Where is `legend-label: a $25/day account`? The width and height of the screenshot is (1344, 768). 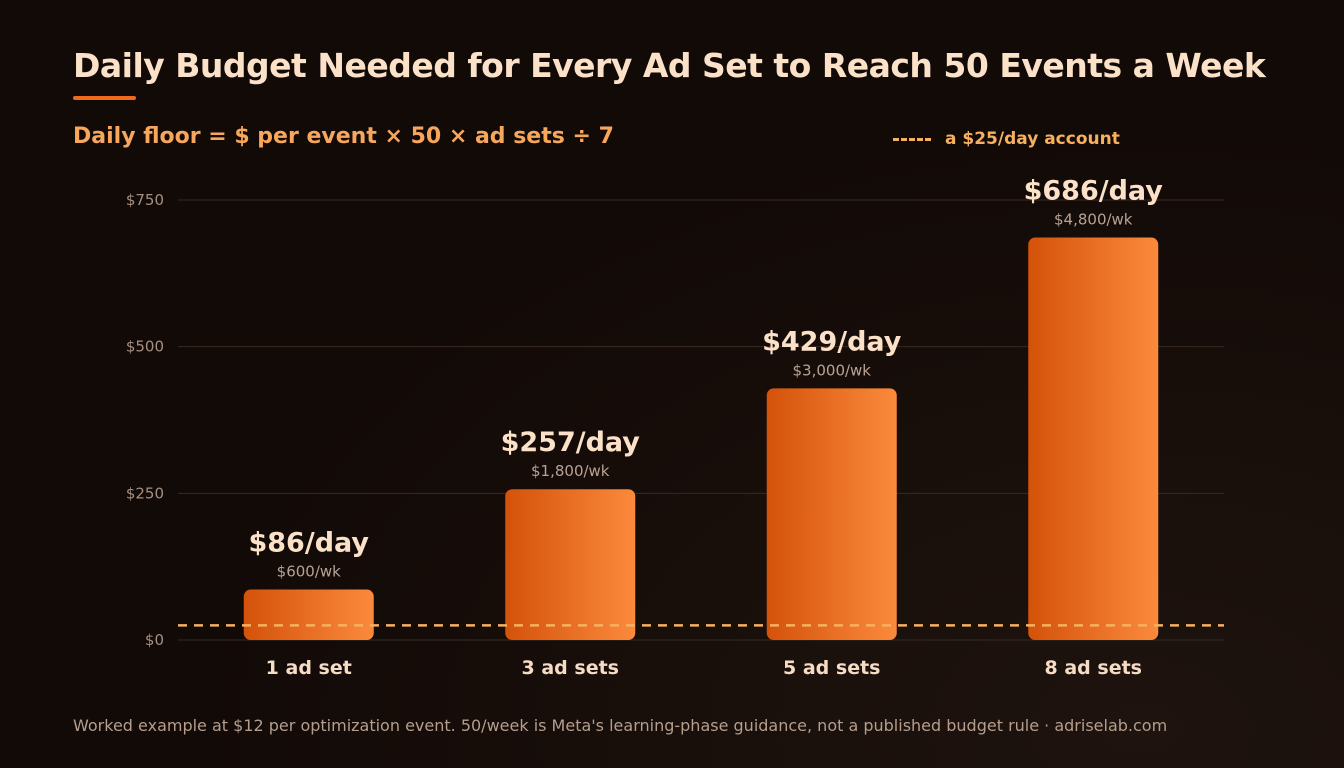 legend-label: a $25/day account is located at coordinates (1032, 139).